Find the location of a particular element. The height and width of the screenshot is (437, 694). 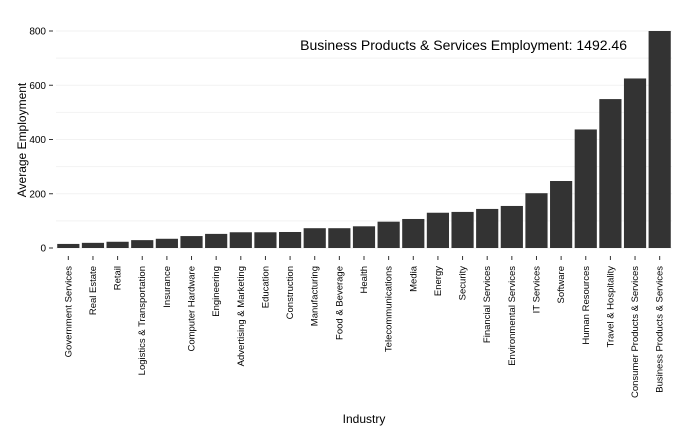

y-tick-label: 0 is located at coordinates (43, 249).